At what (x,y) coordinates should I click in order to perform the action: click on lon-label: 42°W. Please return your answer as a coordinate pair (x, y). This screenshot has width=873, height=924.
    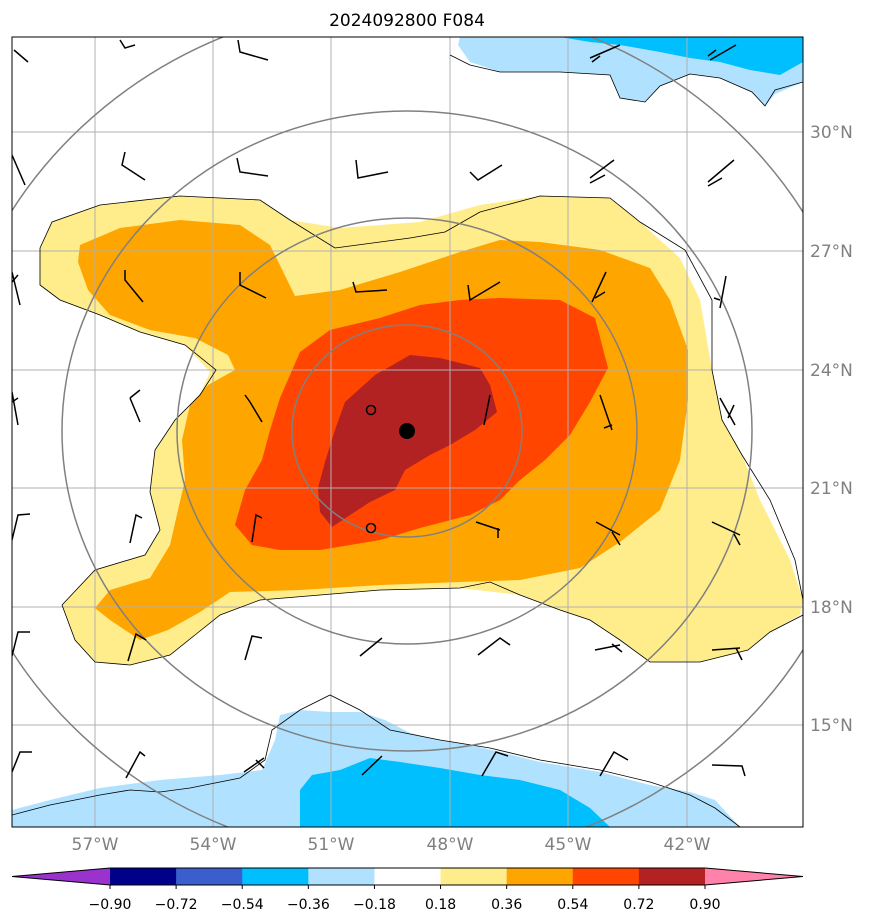
    Looking at the image, I should click on (687, 845).